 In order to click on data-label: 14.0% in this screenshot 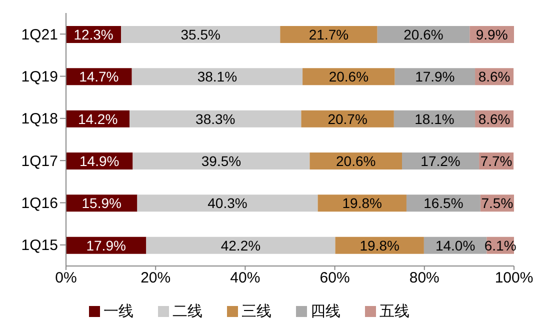, I will do `click(455, 245)`.